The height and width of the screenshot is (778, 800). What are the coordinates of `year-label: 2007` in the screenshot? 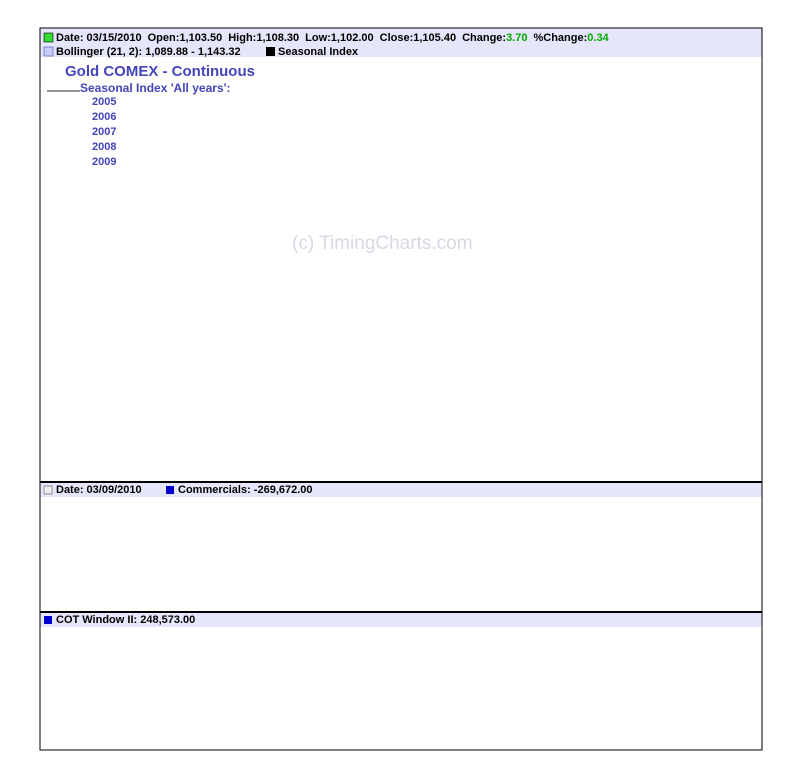 It's located at (104, 132).